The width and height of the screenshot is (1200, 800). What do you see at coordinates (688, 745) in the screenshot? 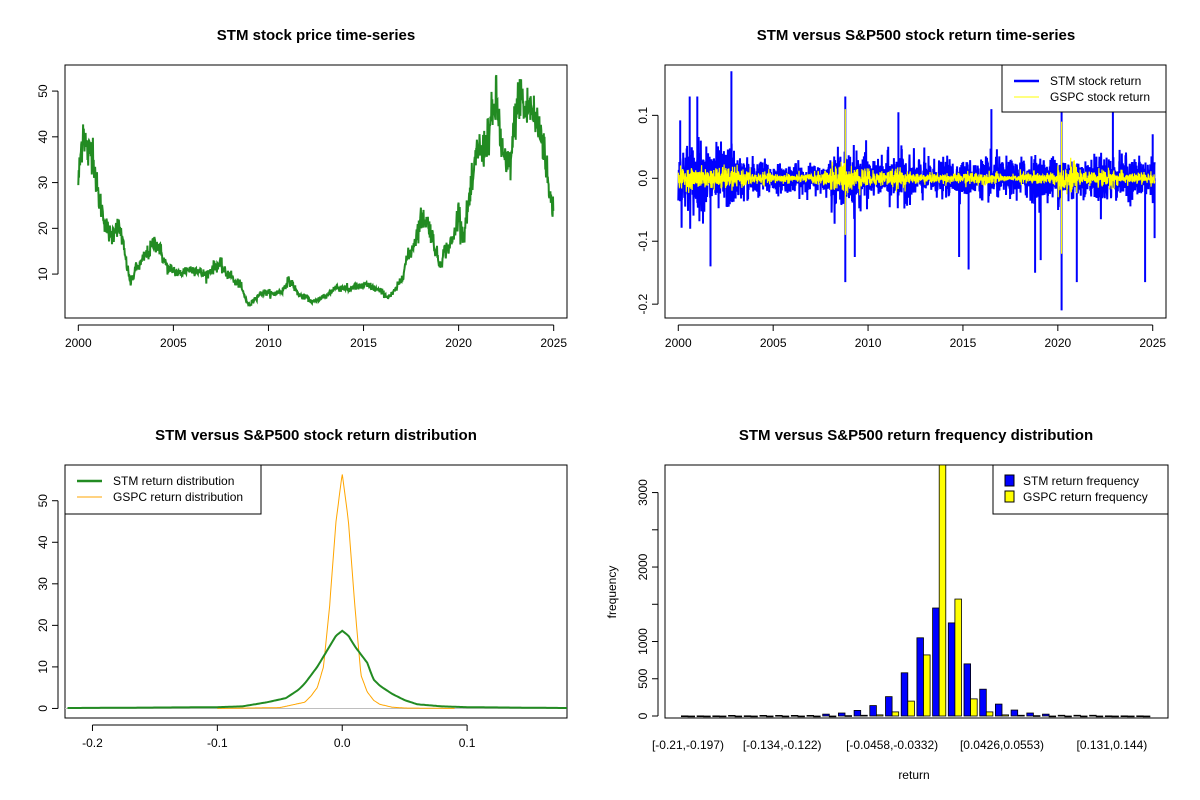
I see `x-bin-label: [-0.21,-0.197)` at bounding box center [688, 745].